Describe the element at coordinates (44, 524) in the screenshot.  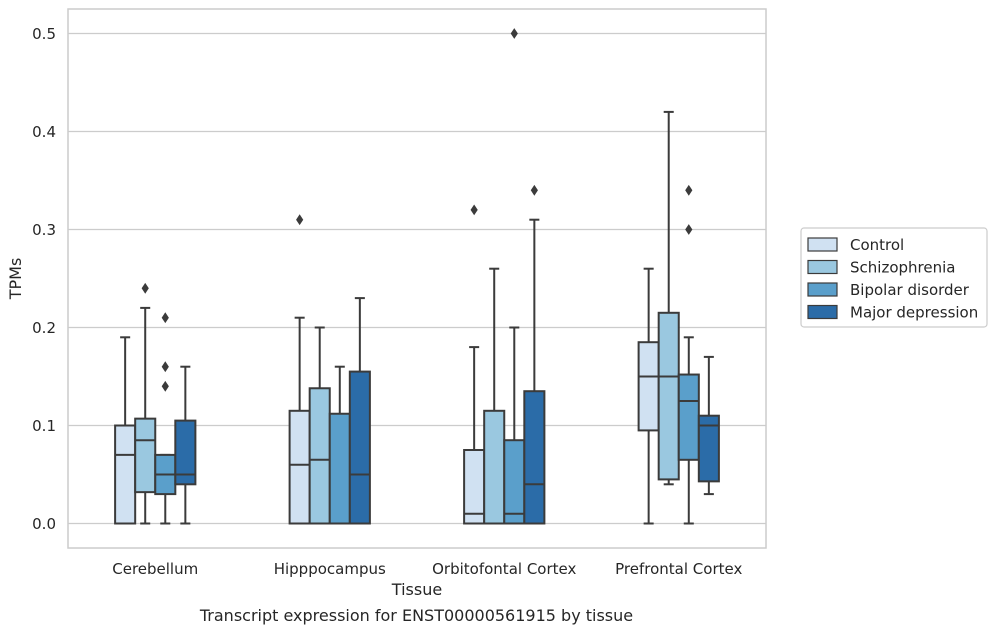
I see `y-tick-label: 0.0` at that location.